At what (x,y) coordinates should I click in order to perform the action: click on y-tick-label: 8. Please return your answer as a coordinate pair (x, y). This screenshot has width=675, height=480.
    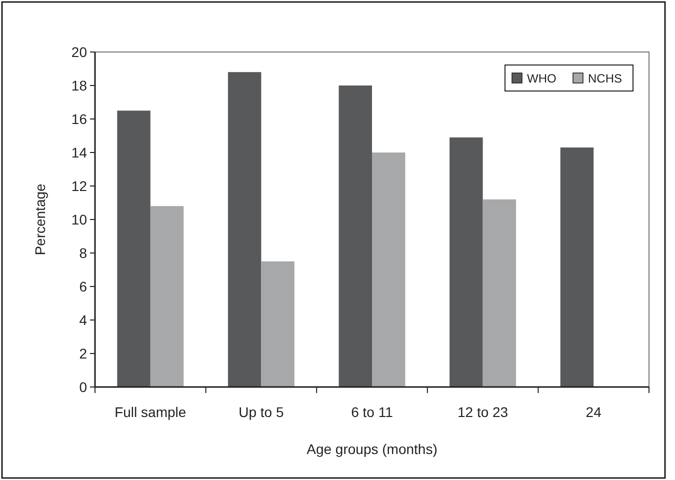
    Looking at the image, I should click on (83, 252).